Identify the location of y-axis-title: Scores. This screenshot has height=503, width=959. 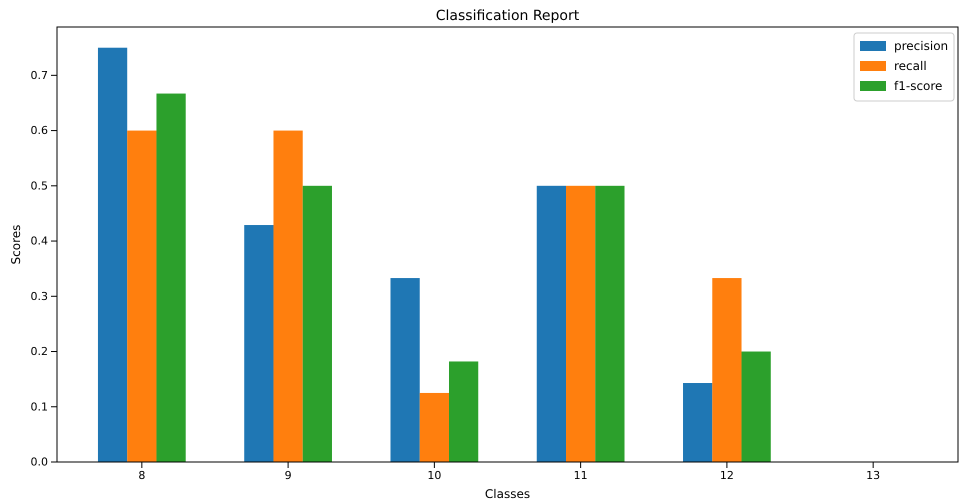
(16, 244).